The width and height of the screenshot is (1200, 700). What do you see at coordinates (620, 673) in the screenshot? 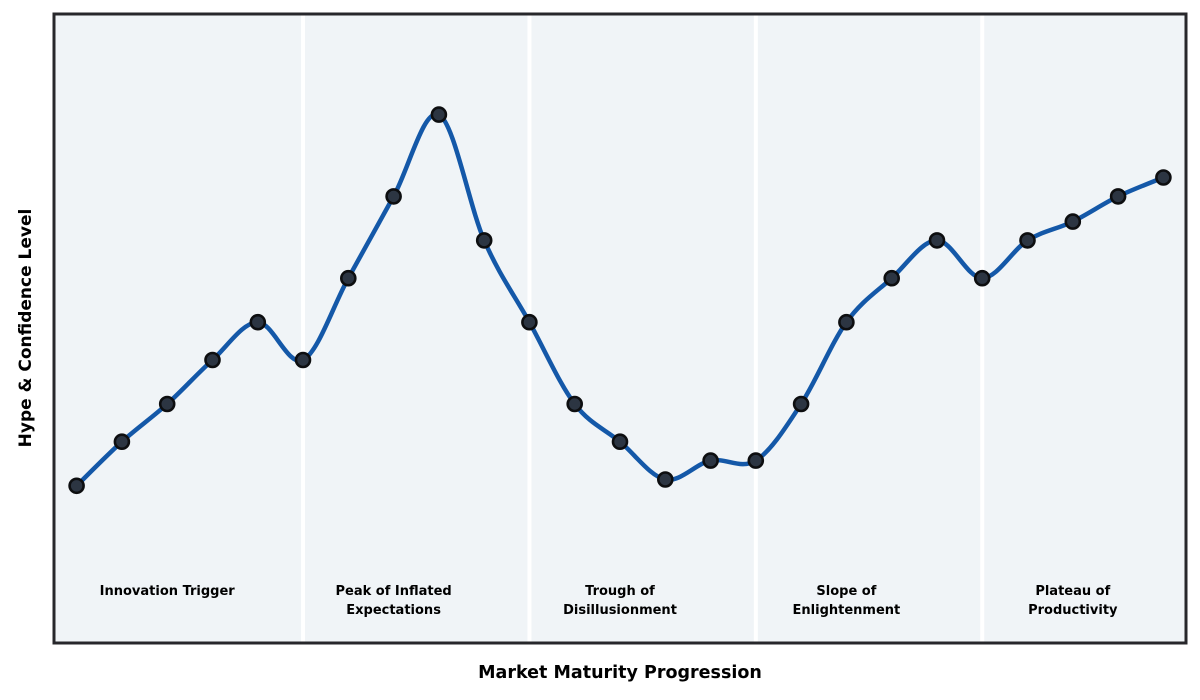
I see `x-axis-label: Market Maturity Progression` at bounding box center [620, 673].